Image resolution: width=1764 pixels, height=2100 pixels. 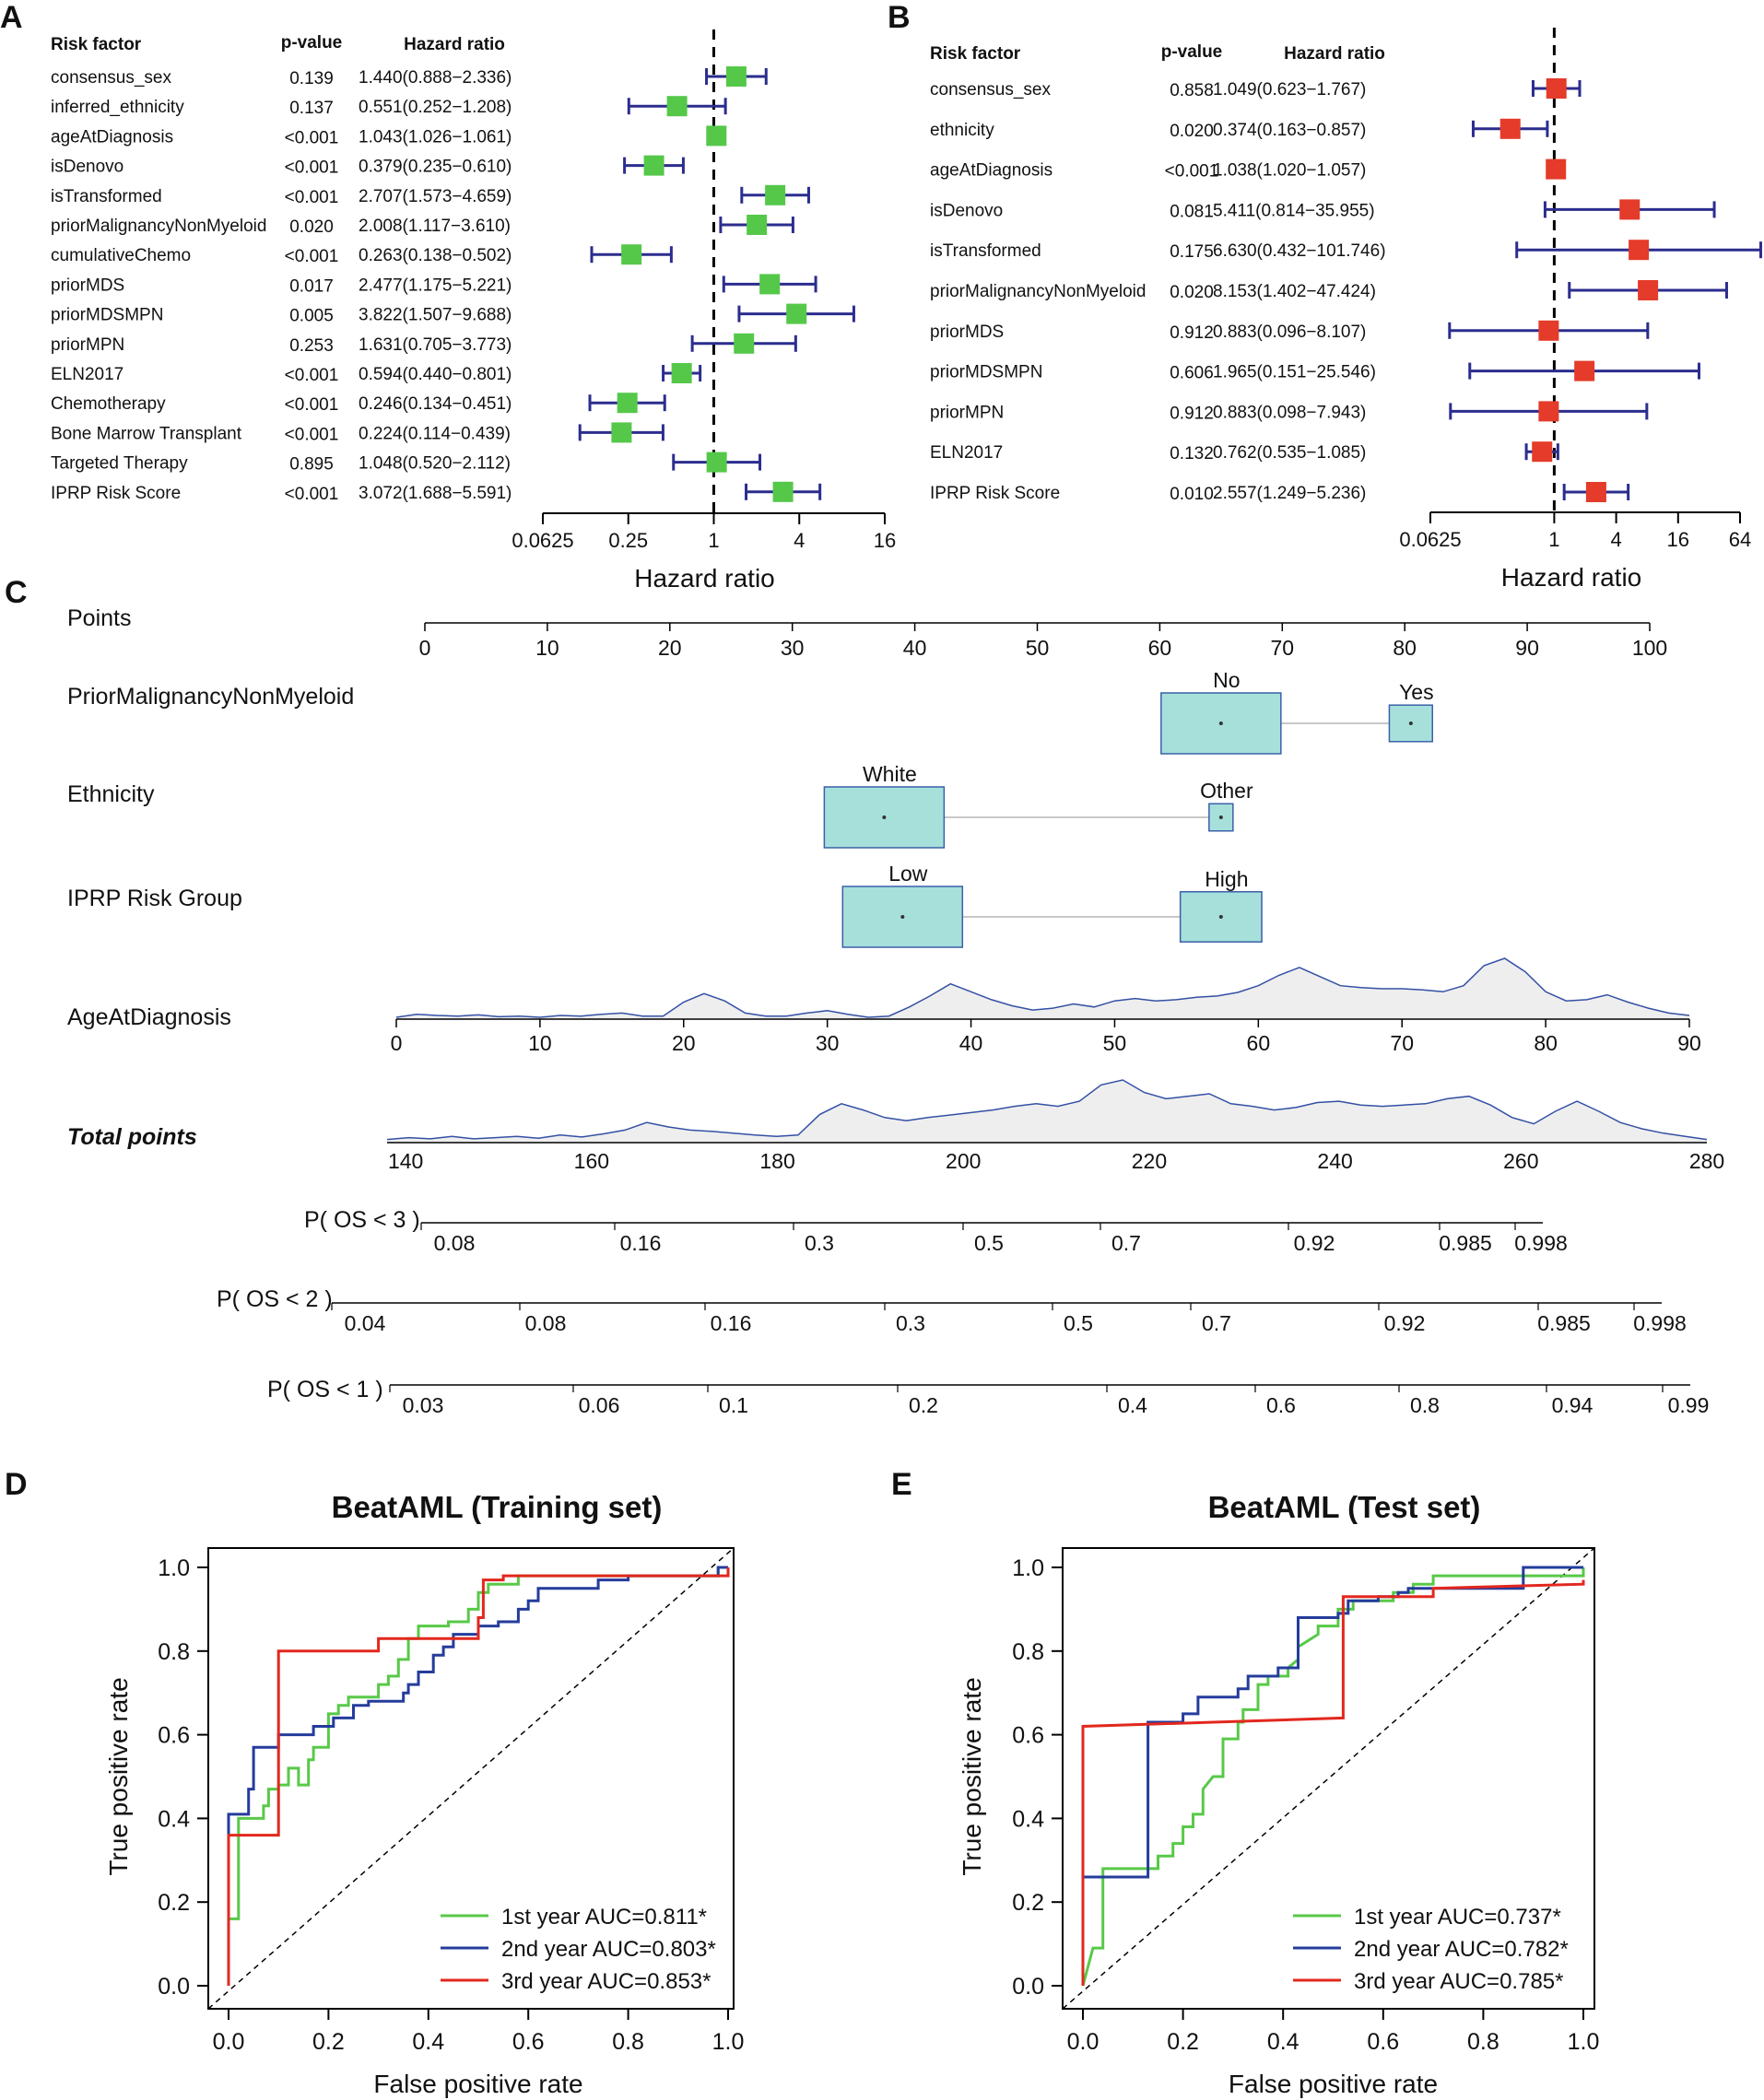 What do you see at coordinates (132, 1137) in the screenshot?
I see `total-points-label: Total points` at bounding box center [132, 1137].